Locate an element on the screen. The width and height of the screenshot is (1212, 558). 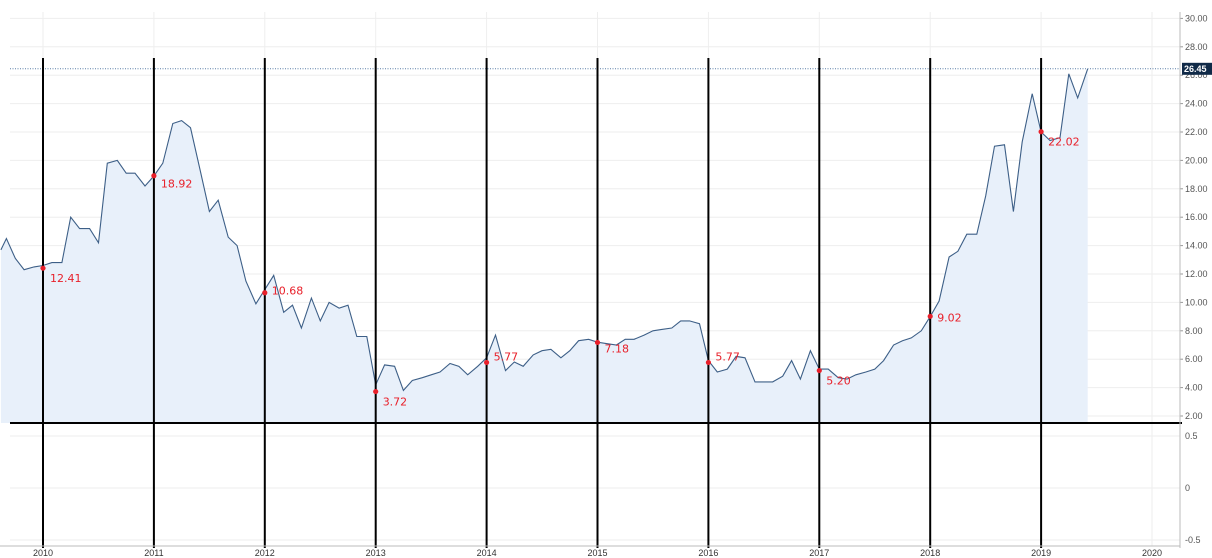
x-tick-2015: 2015 is located at coordinates (597, 553).